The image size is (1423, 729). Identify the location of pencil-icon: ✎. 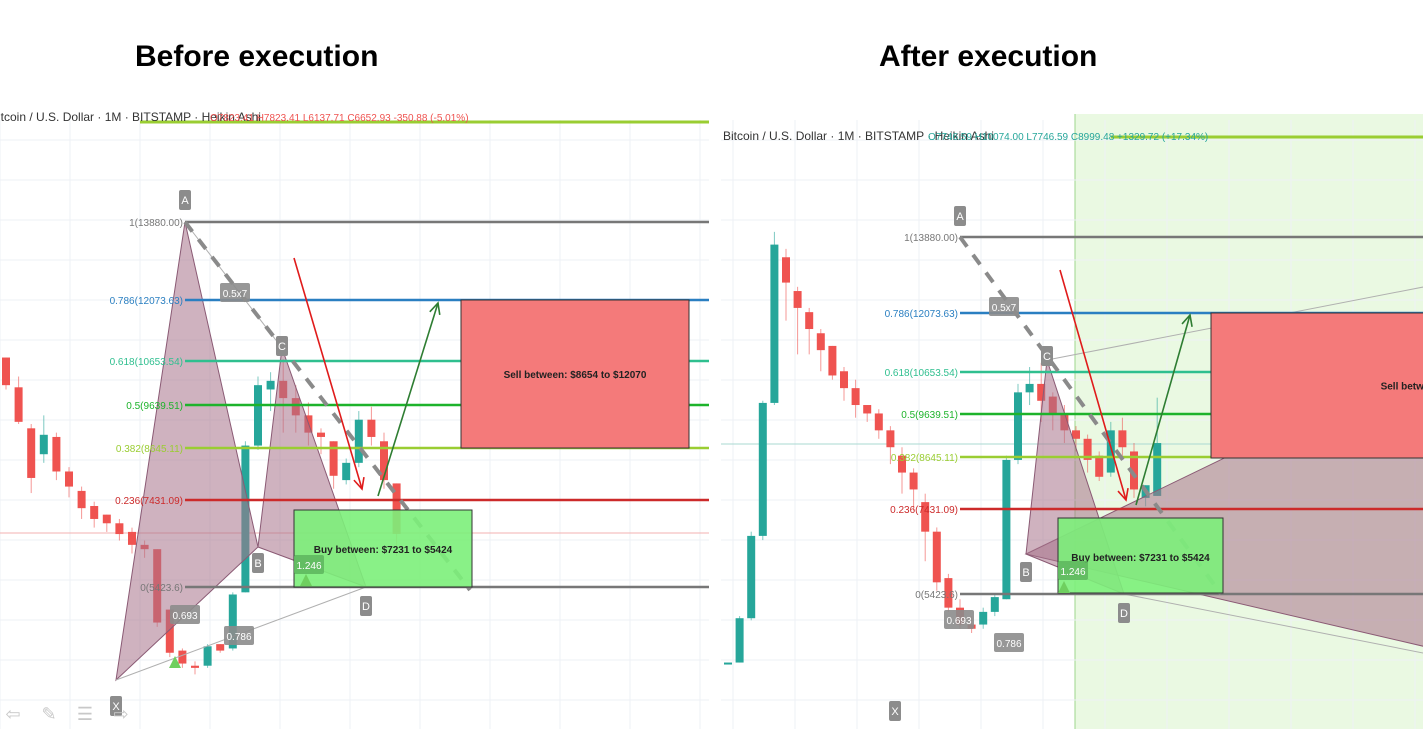
(49, 714).